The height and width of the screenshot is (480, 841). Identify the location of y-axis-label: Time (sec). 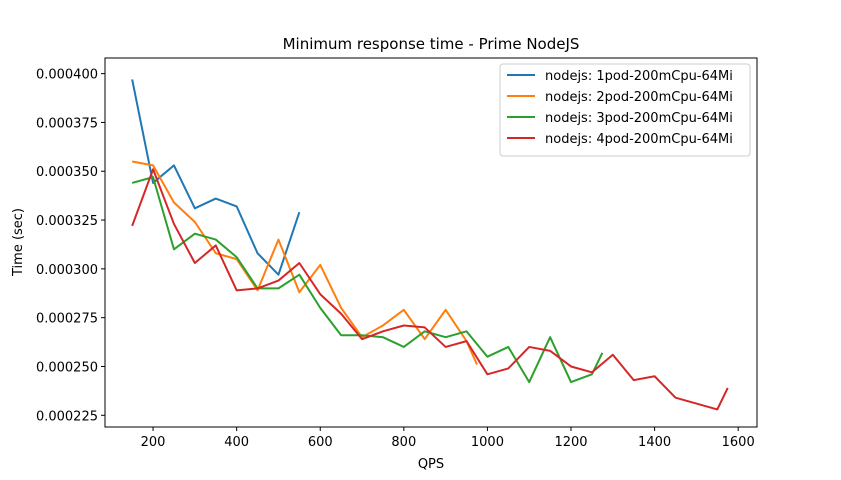
(18, 242).